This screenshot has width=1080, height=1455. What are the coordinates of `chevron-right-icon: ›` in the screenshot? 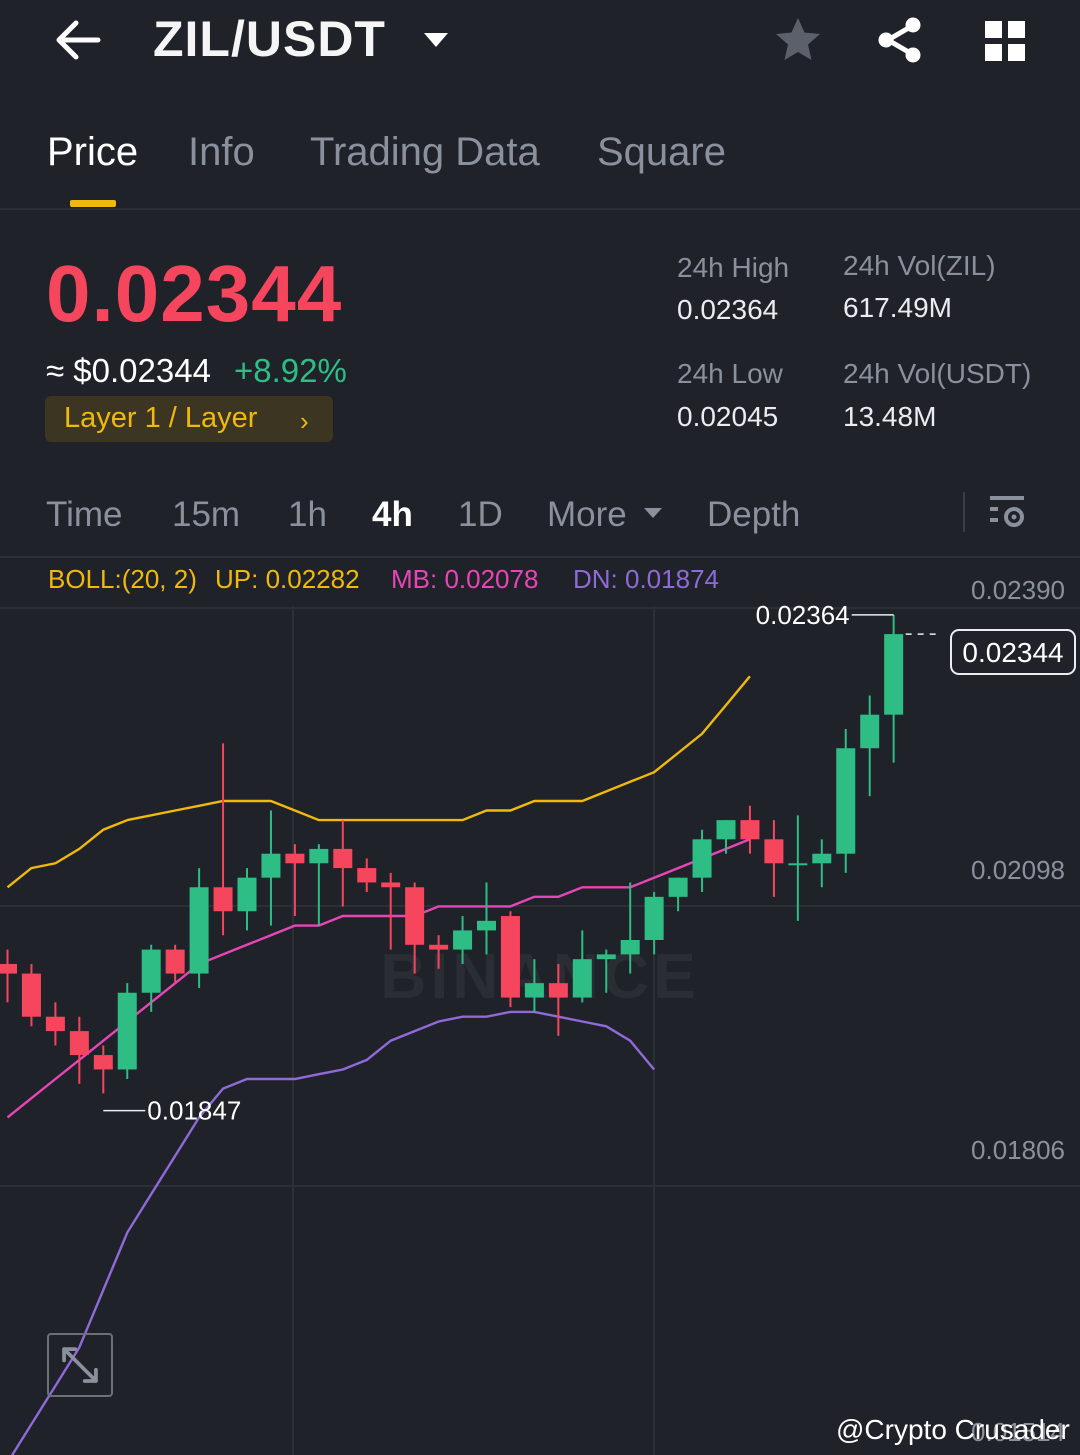 It's located at (304, 421).